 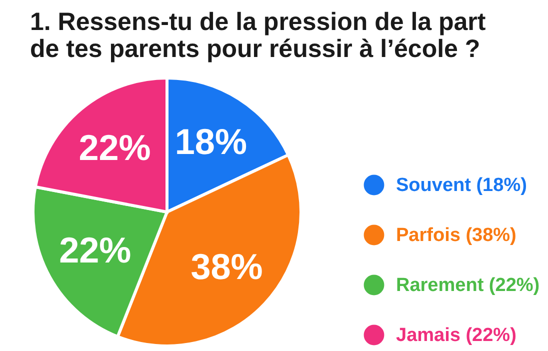 What do you see at coordinates (461, 185) in the screenshot?
I see `legend-label: Souvent (18%)` at bounding box center [461, 185].